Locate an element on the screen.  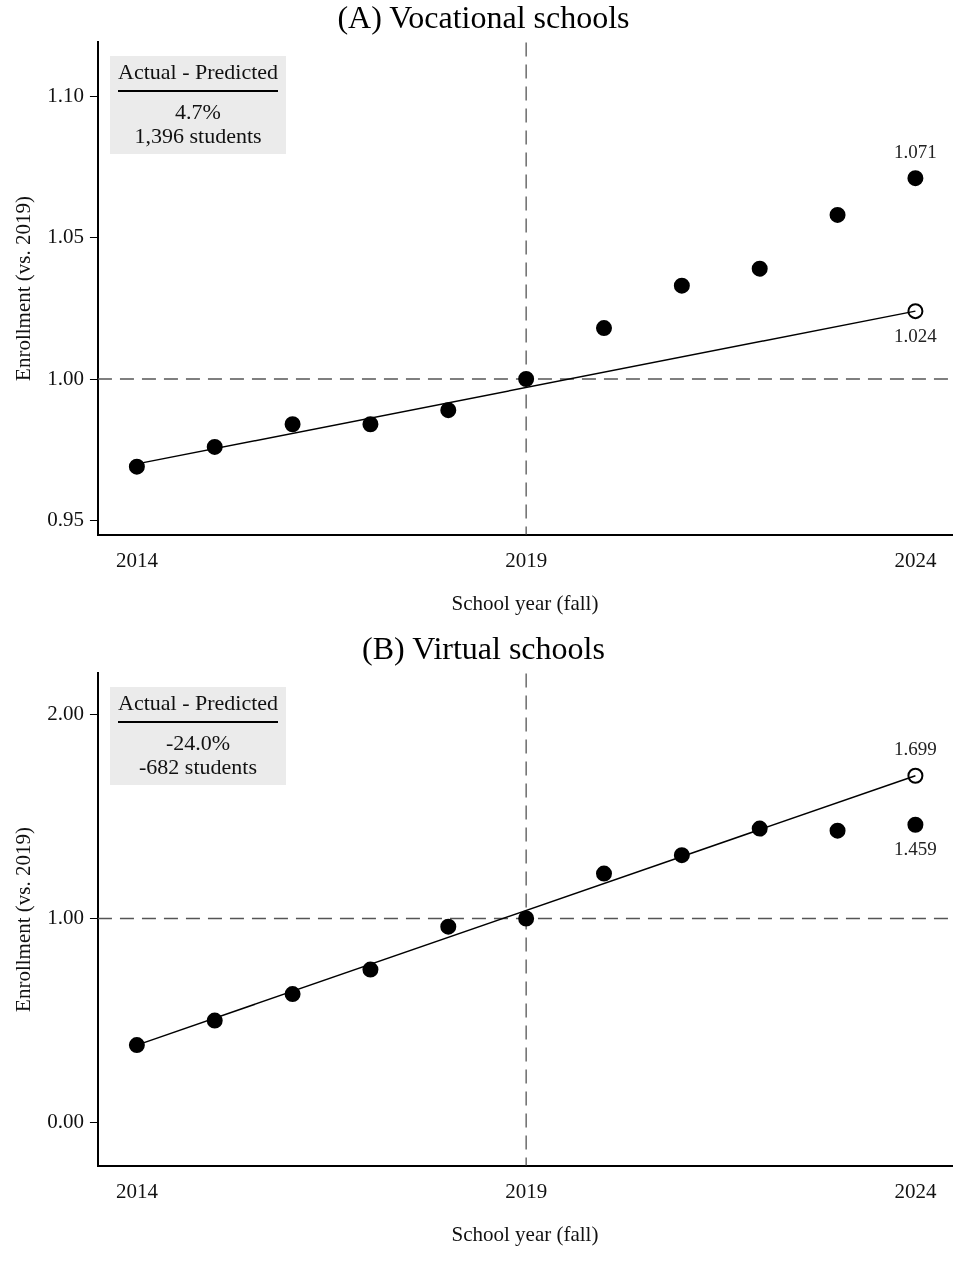
chart-title: (B) Virtual schools is located at coordinates (483, 647).